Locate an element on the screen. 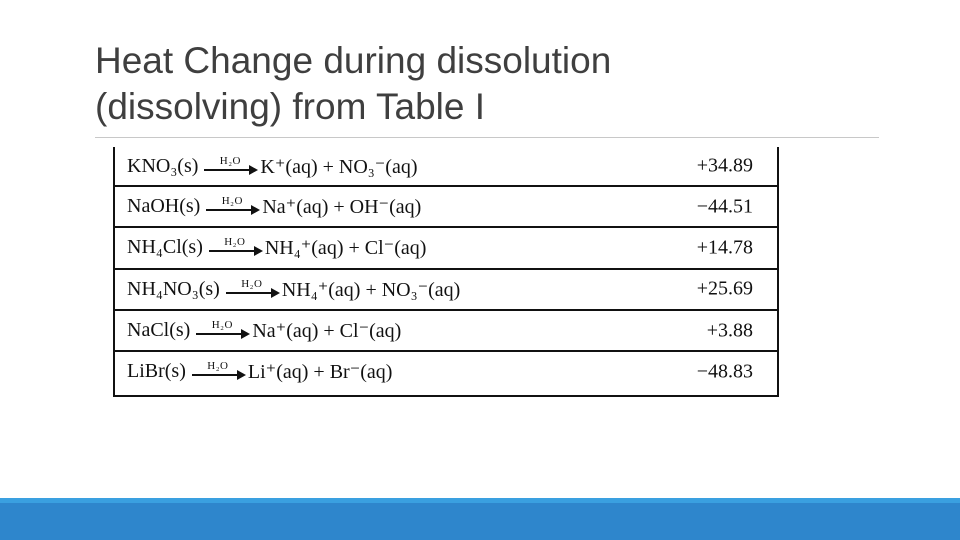 The height and width of the screenshot is (540, 960). table-row: NaOH(s) H₂O Na⁺(aq) + OH⁻(aq) −44.51 is located at coordinates (446, 205).